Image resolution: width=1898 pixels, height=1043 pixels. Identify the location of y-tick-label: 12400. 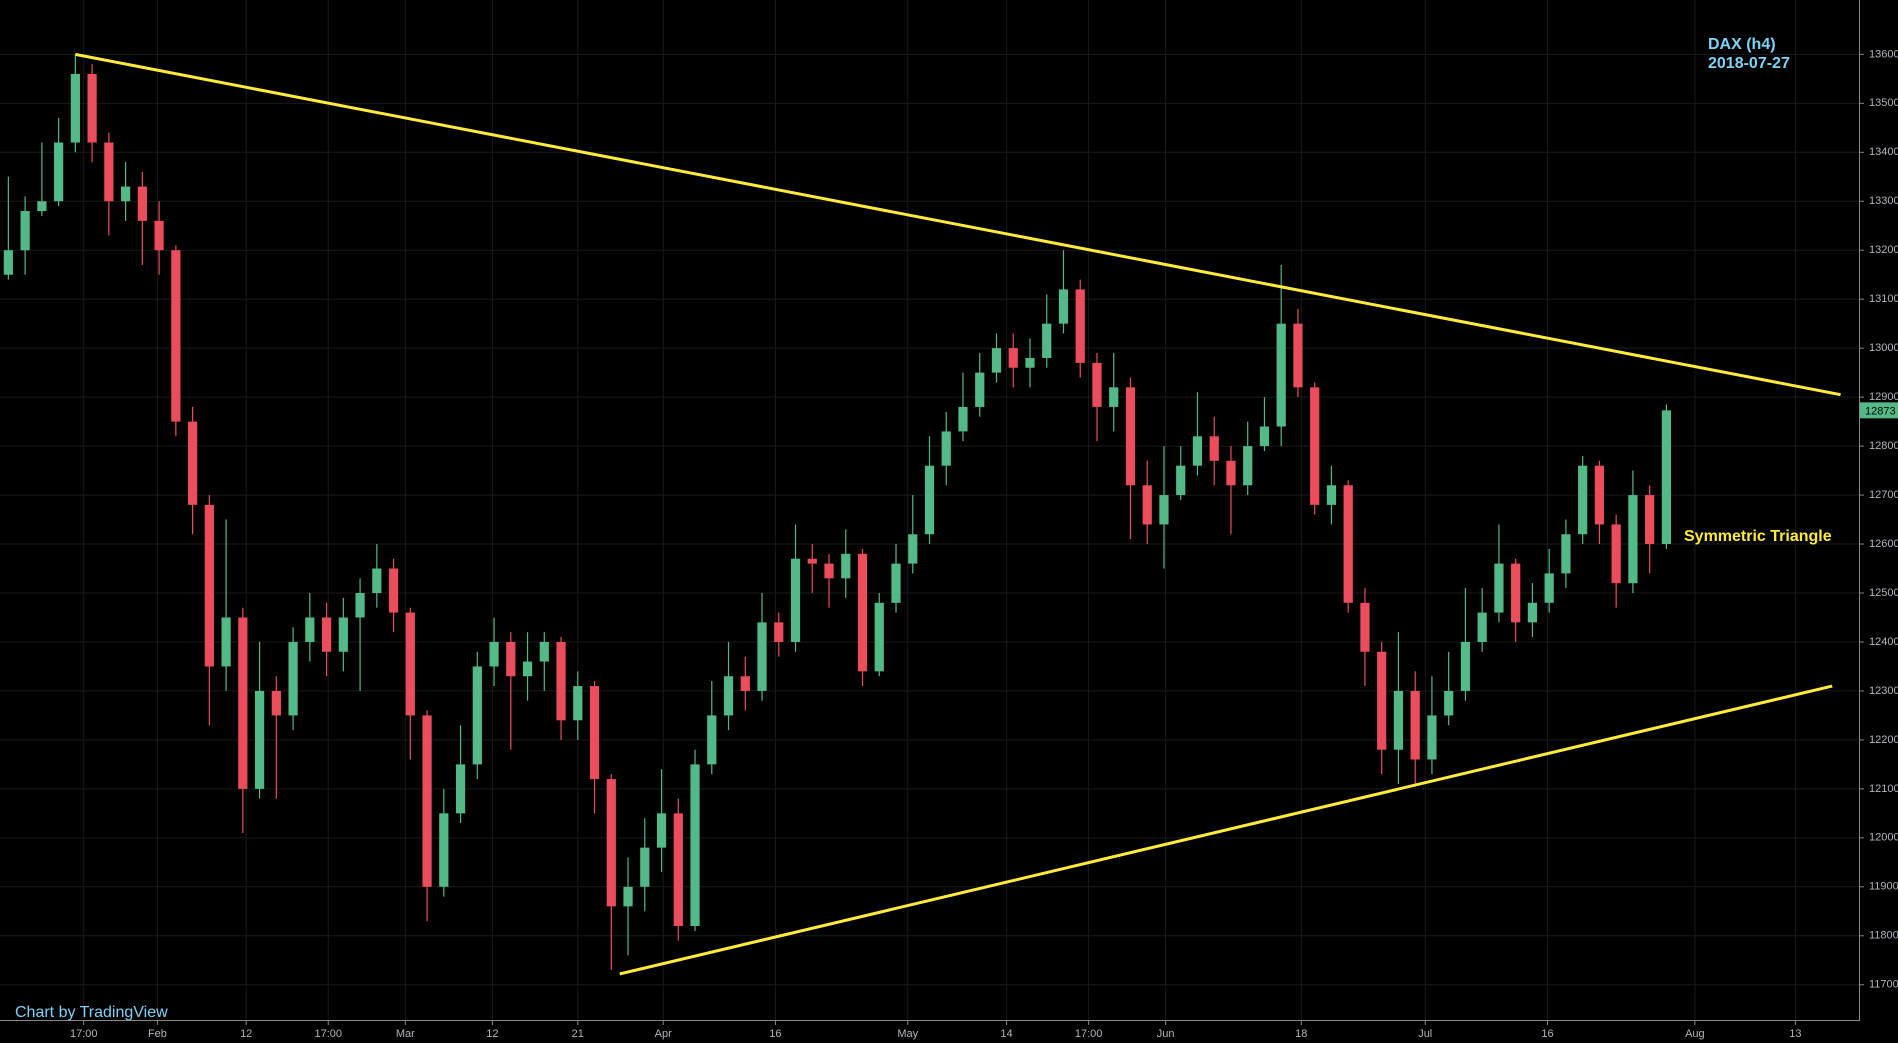
(1883, 642).